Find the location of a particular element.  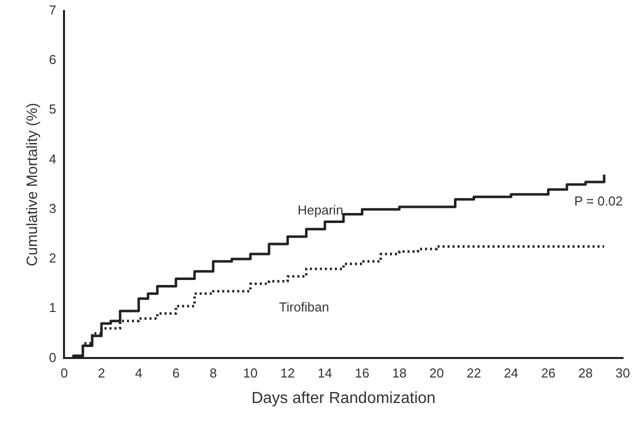

y-tick-label: 4 is located at coordinates (52, 158).